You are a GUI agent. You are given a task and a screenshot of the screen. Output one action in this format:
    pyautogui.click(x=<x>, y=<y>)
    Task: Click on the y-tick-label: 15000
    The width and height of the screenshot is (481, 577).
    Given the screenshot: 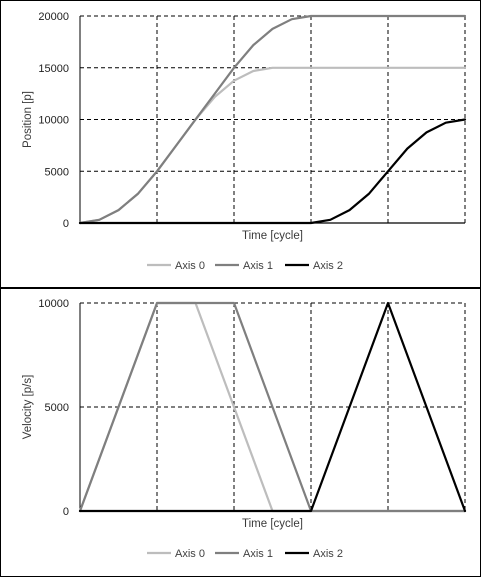 What is the action you would take?
    pyautogui.click(x=53, y=69)
    